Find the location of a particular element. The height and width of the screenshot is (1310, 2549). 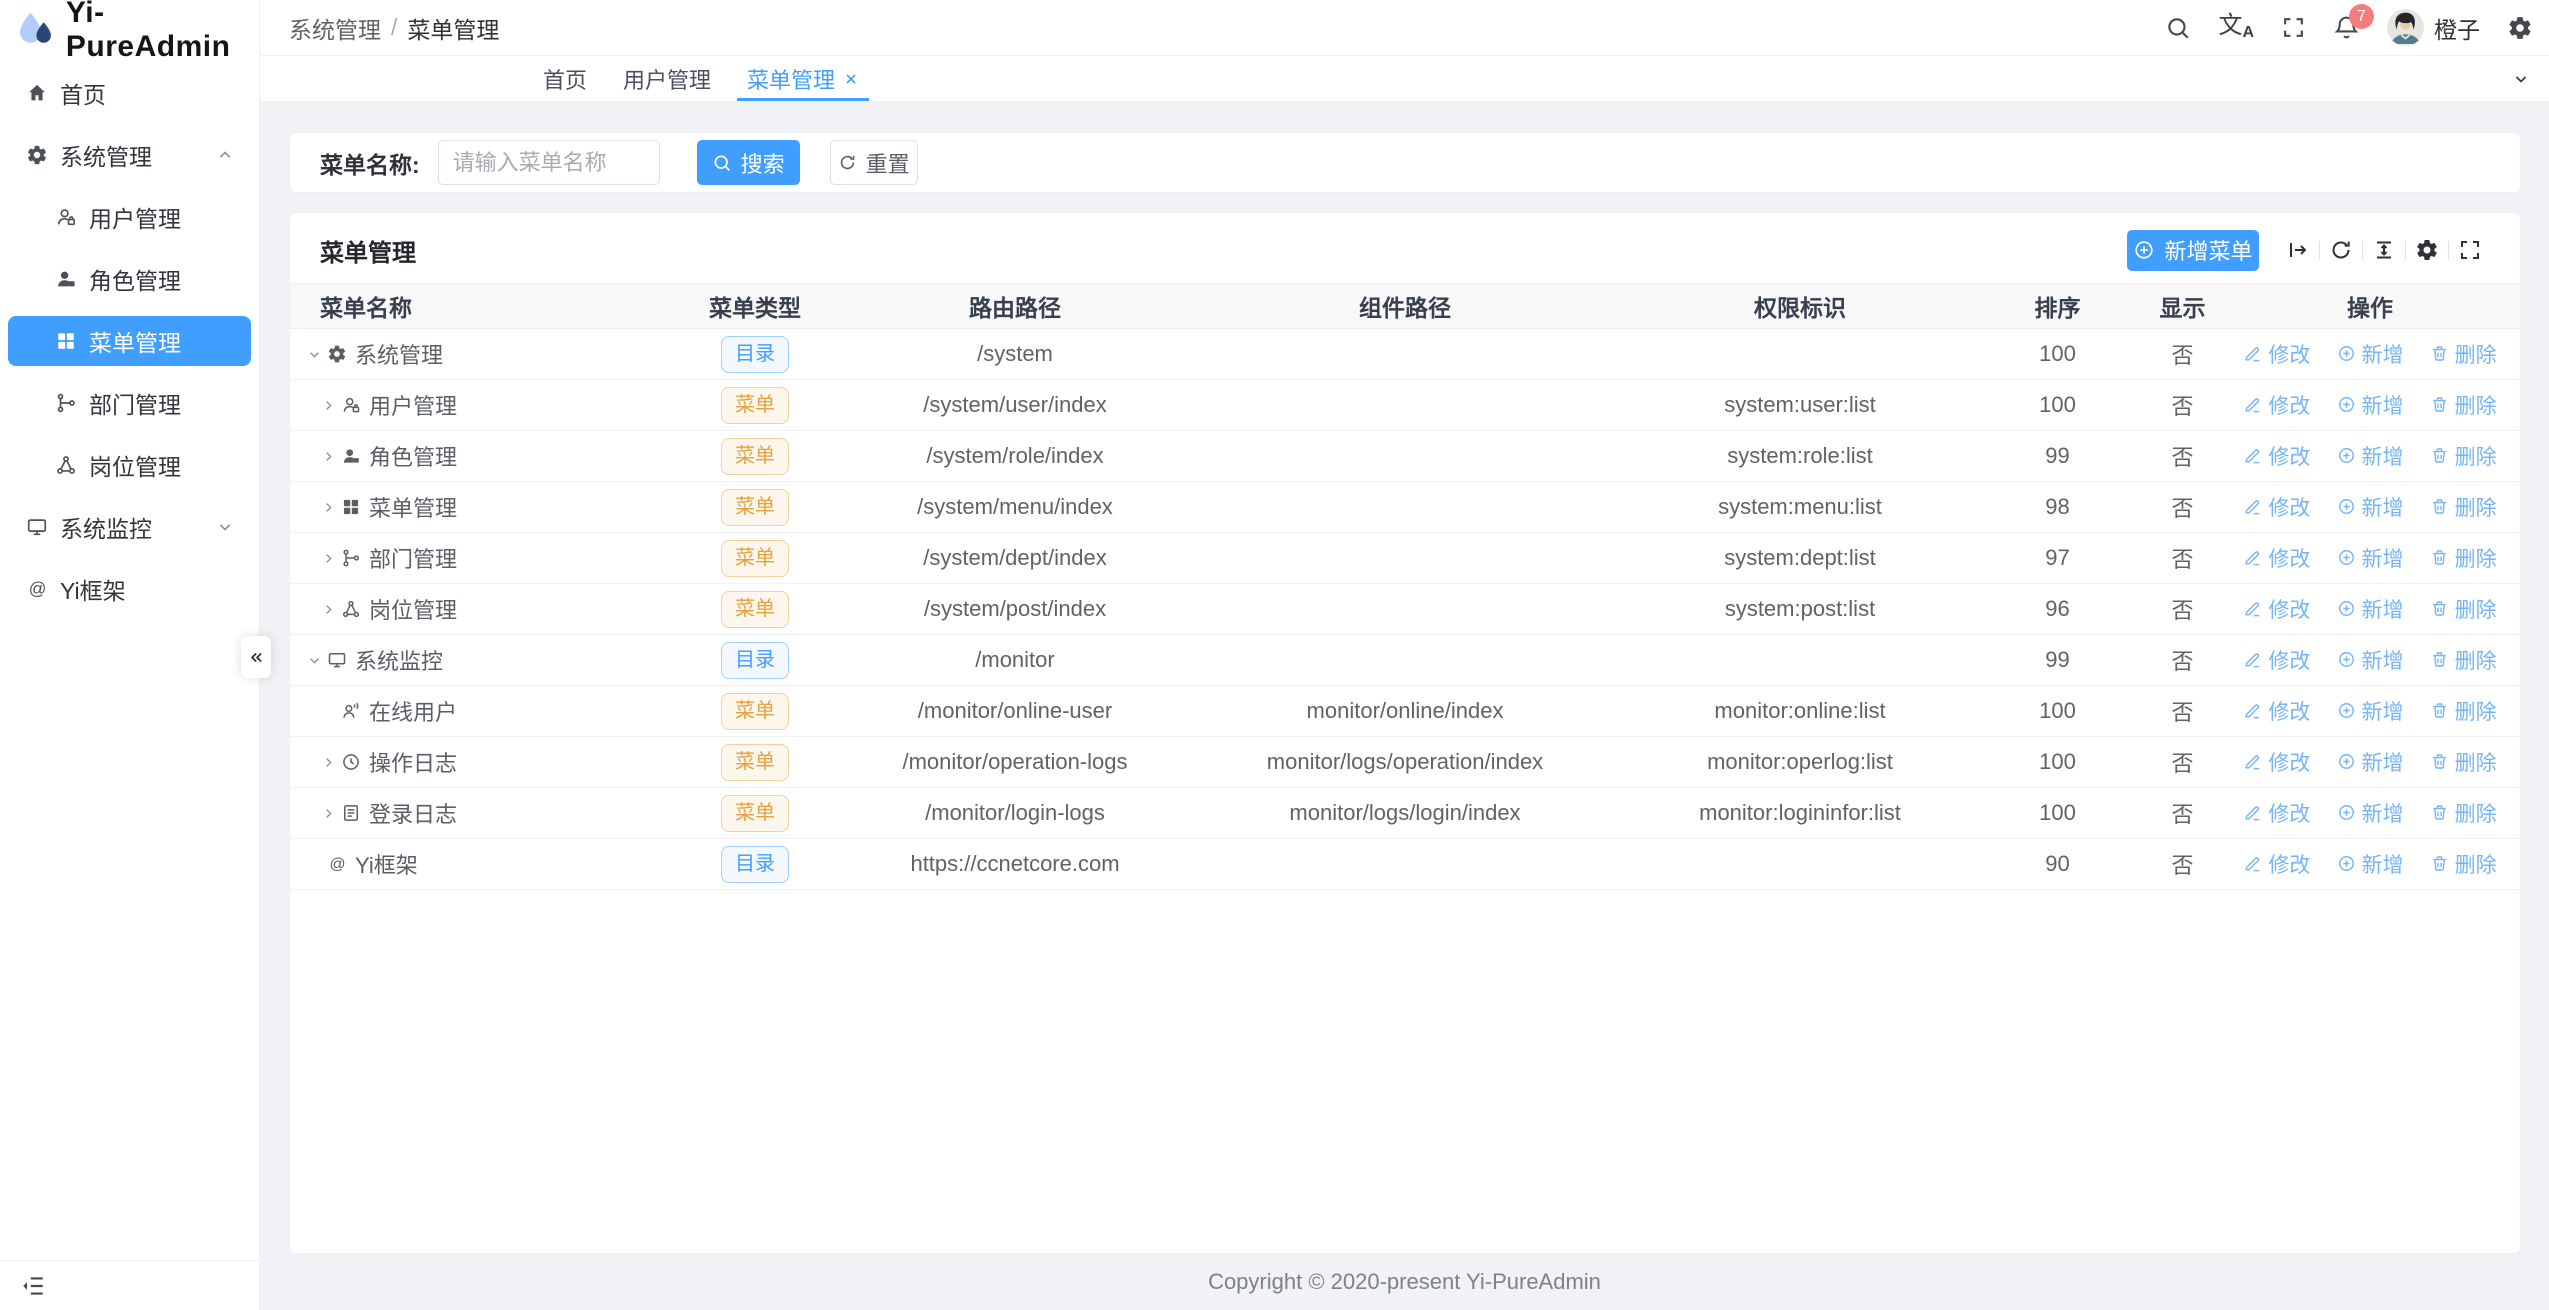

grid-icon is located at coordinates (66, 341).